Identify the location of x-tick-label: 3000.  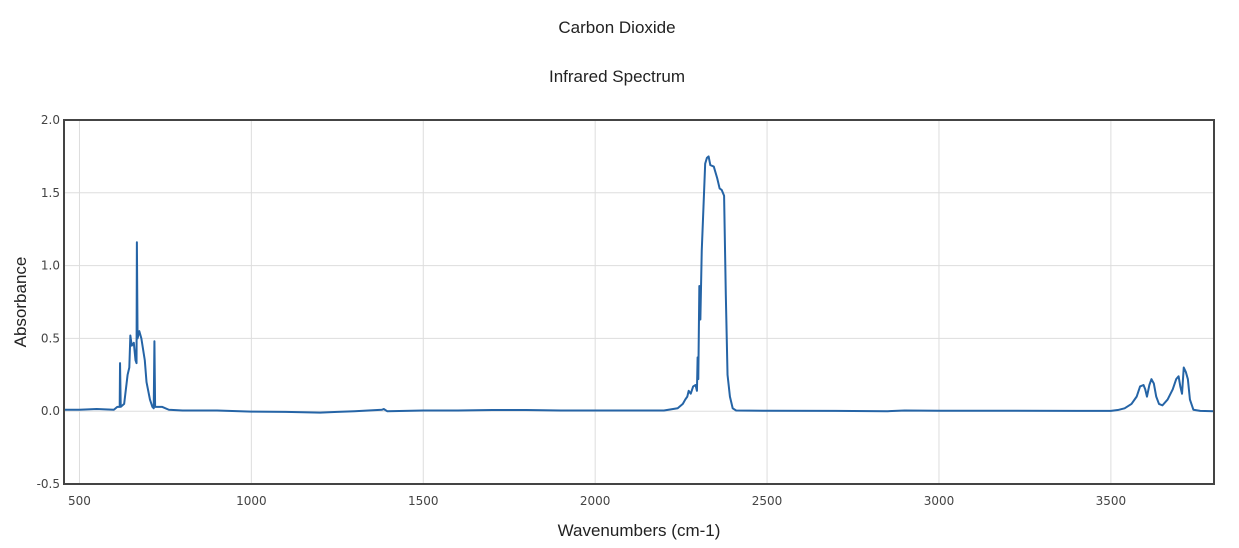
(939, 501).